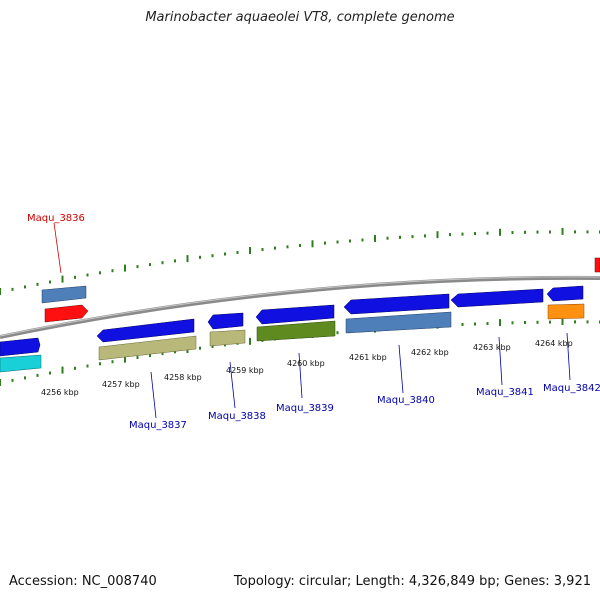 The image size is (600, 600). I want to click on genome-backbone, so click(300, 307).